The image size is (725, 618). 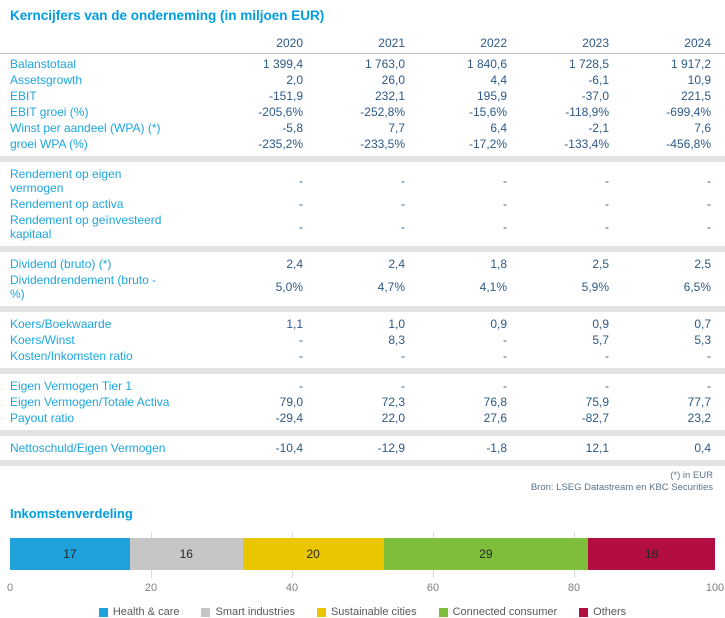 I want to click on x-tick-label: 40, so click(x=292, y=588).